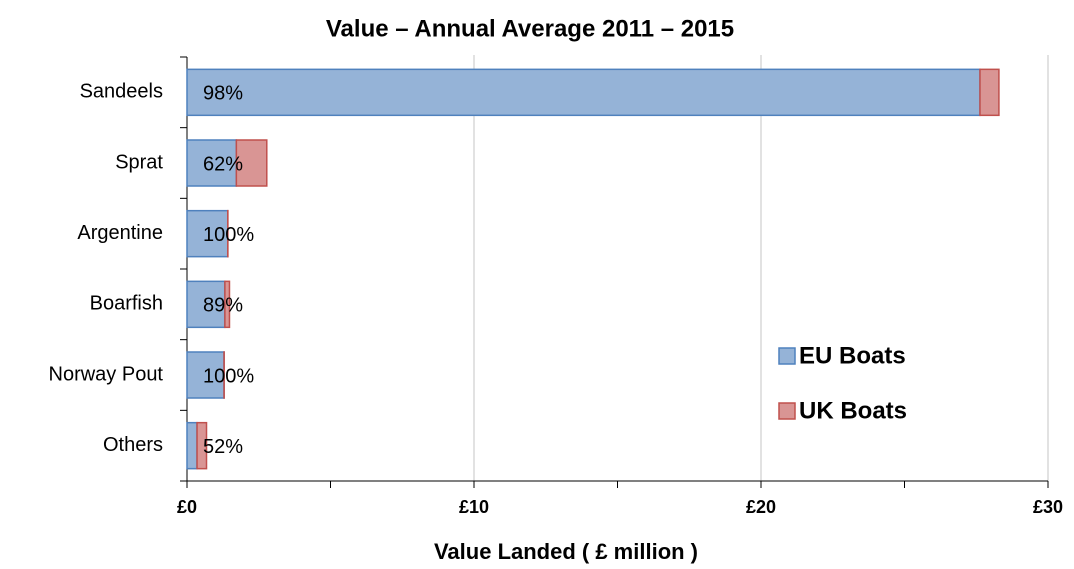 The height and width of the screenshot is (569, 1074). What do you see at coordinates (223, 306) in the screenshot?
I see `share-label: 89%` at bounding box center [223, 306].